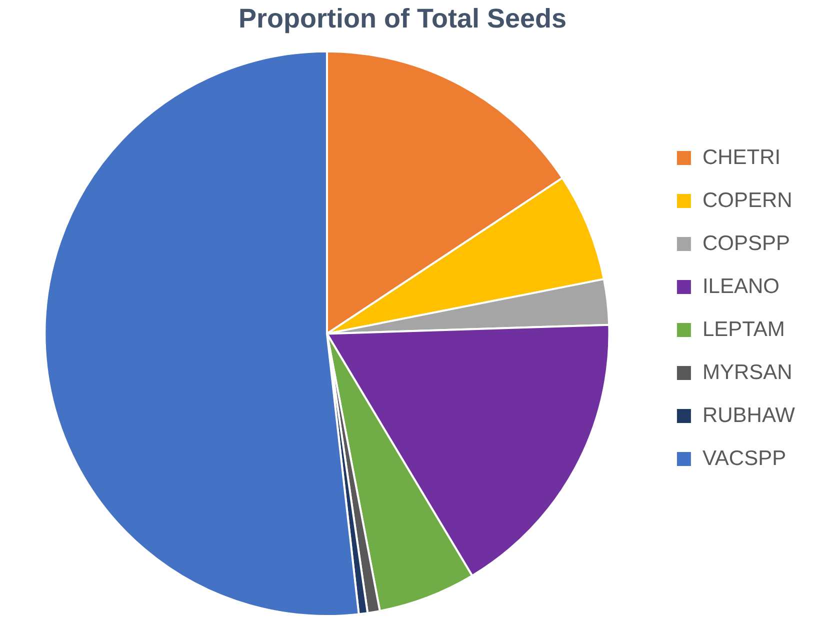 This screenshot has height=617, width=825. What do you see at coordinates (741, 286) in the screenshot?
I see `legend-label: ILEANO` at bounding box center [741, 286].